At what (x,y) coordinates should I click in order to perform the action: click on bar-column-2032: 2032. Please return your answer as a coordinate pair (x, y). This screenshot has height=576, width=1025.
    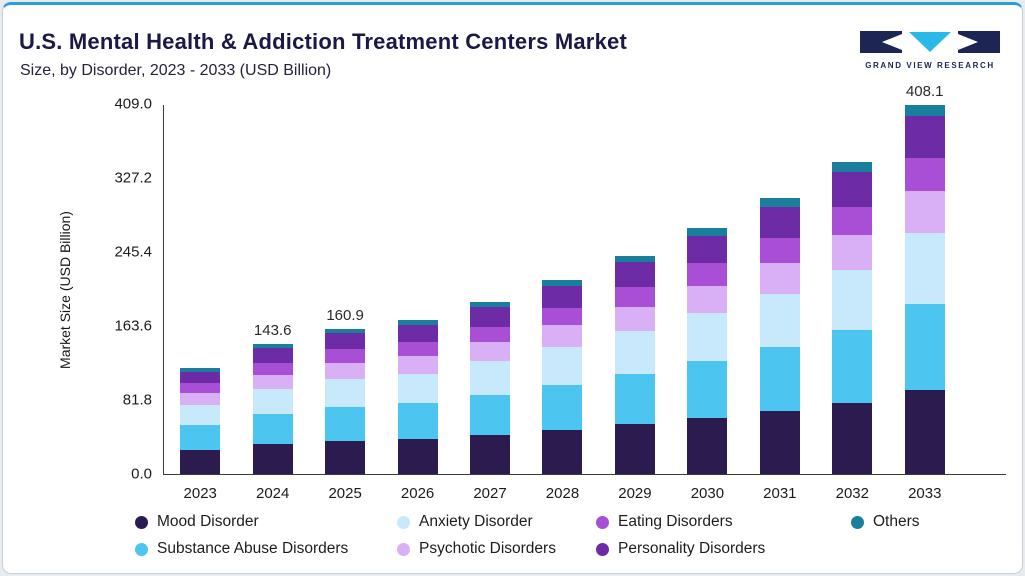
    Looking at the image, I should click on (852, 303).